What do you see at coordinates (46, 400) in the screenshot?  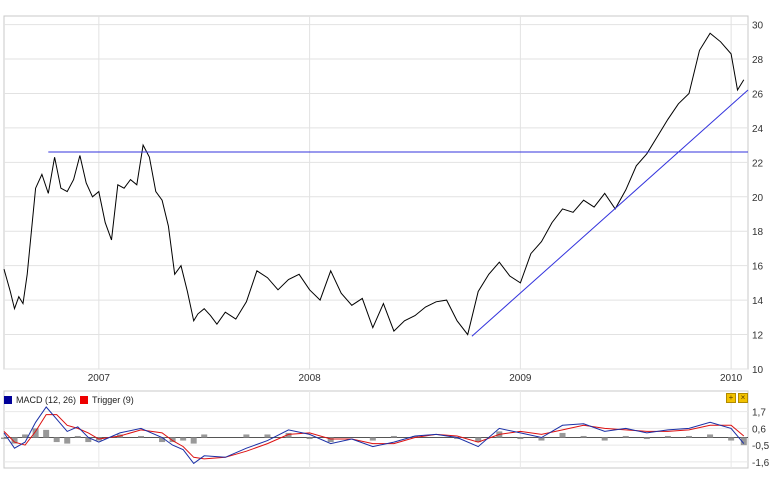 I see `macd-legend-label: MACD (12, 26)` at bounding box center [46, 400].